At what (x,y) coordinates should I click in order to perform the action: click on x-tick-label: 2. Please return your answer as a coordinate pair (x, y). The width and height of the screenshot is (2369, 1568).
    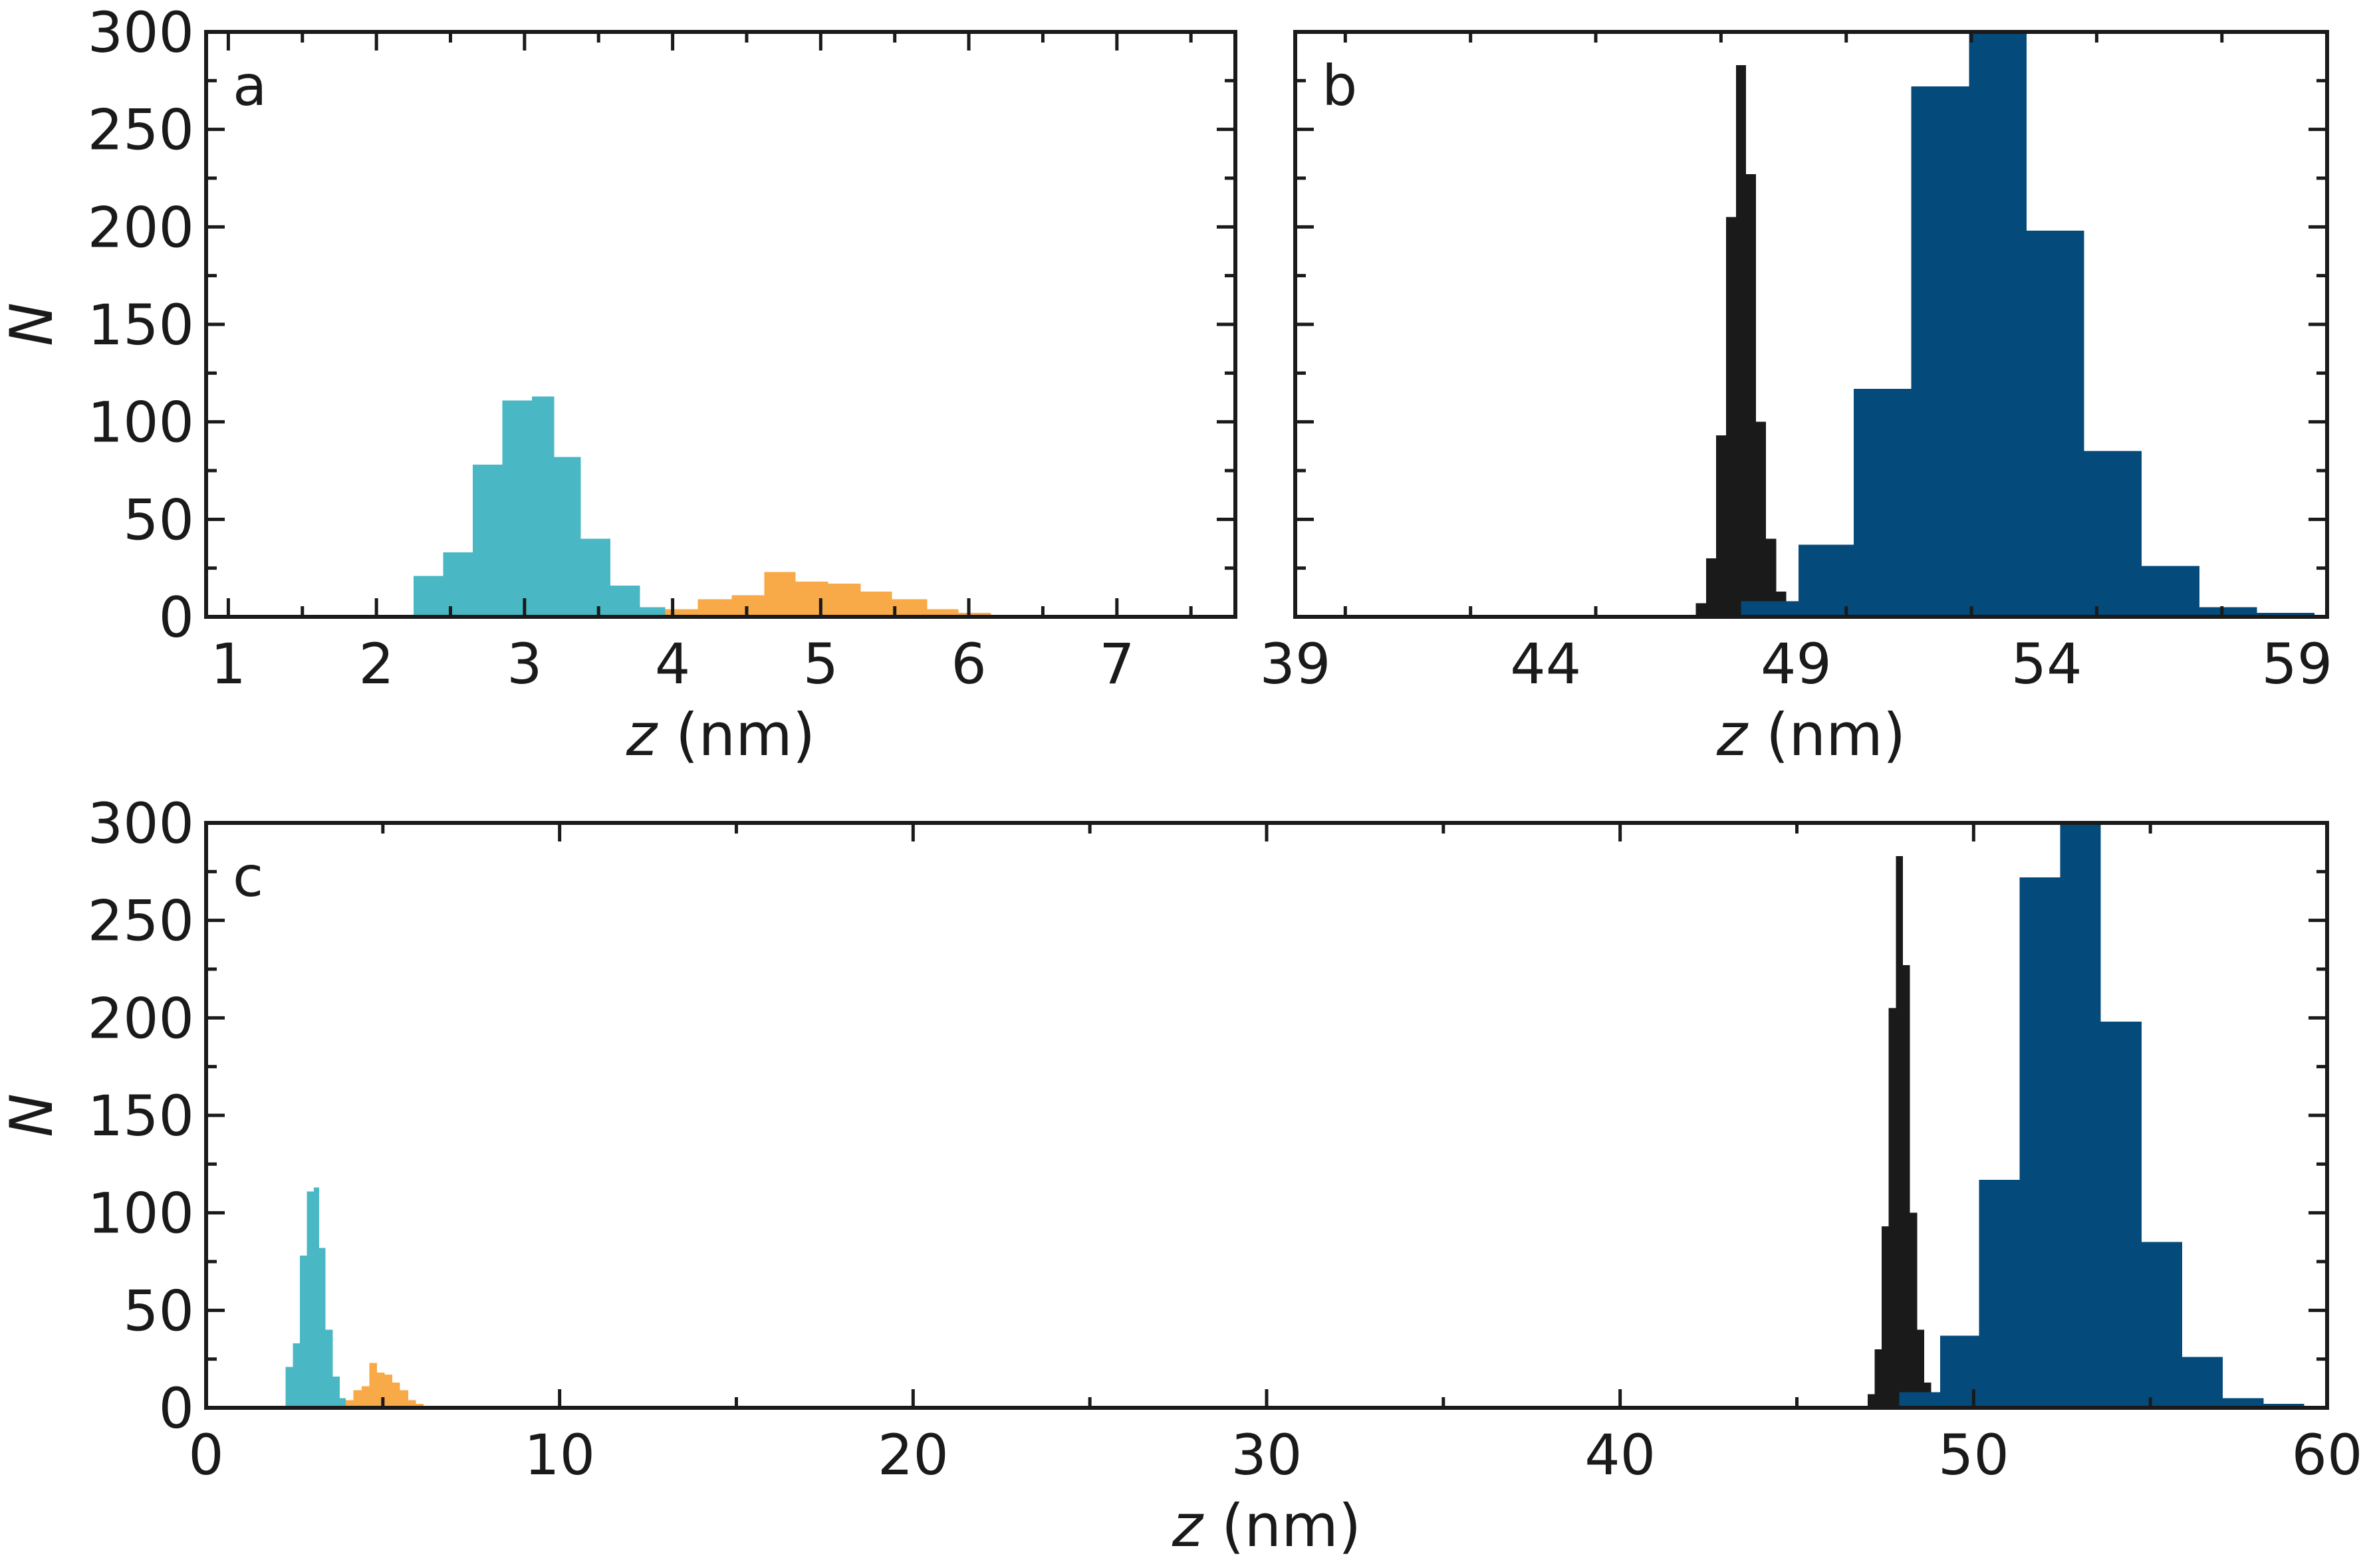
    Looking at the image, I should click on (376, 664).